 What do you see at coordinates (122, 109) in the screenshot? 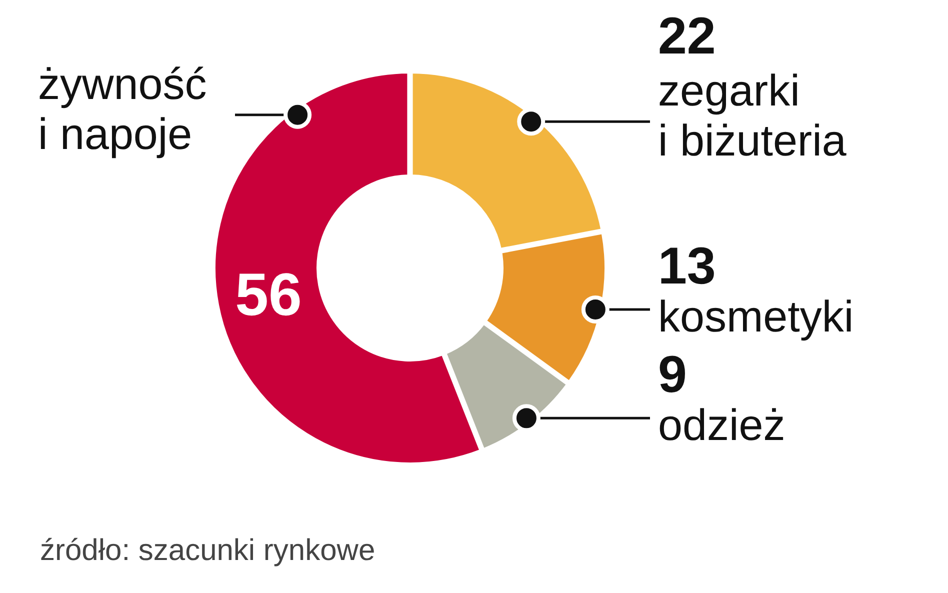
I see `slice-label: żywność i napoje` at bounding box center [122, 109].